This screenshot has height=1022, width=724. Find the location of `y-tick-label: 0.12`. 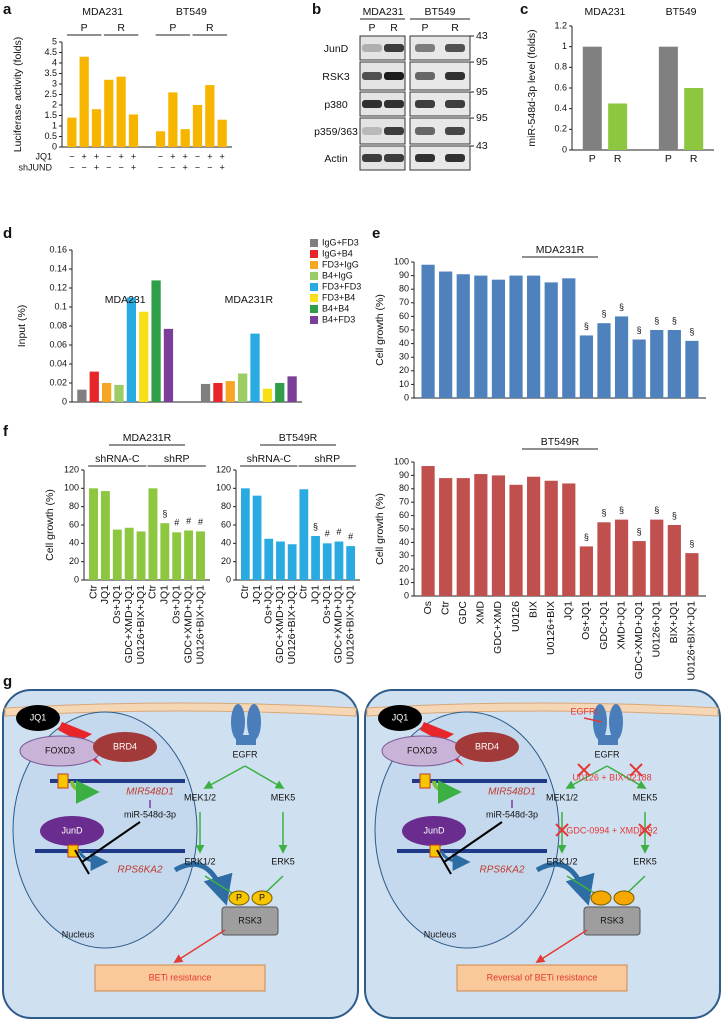

y-tick-label: 0.12 is located at coordinates (58, 287).